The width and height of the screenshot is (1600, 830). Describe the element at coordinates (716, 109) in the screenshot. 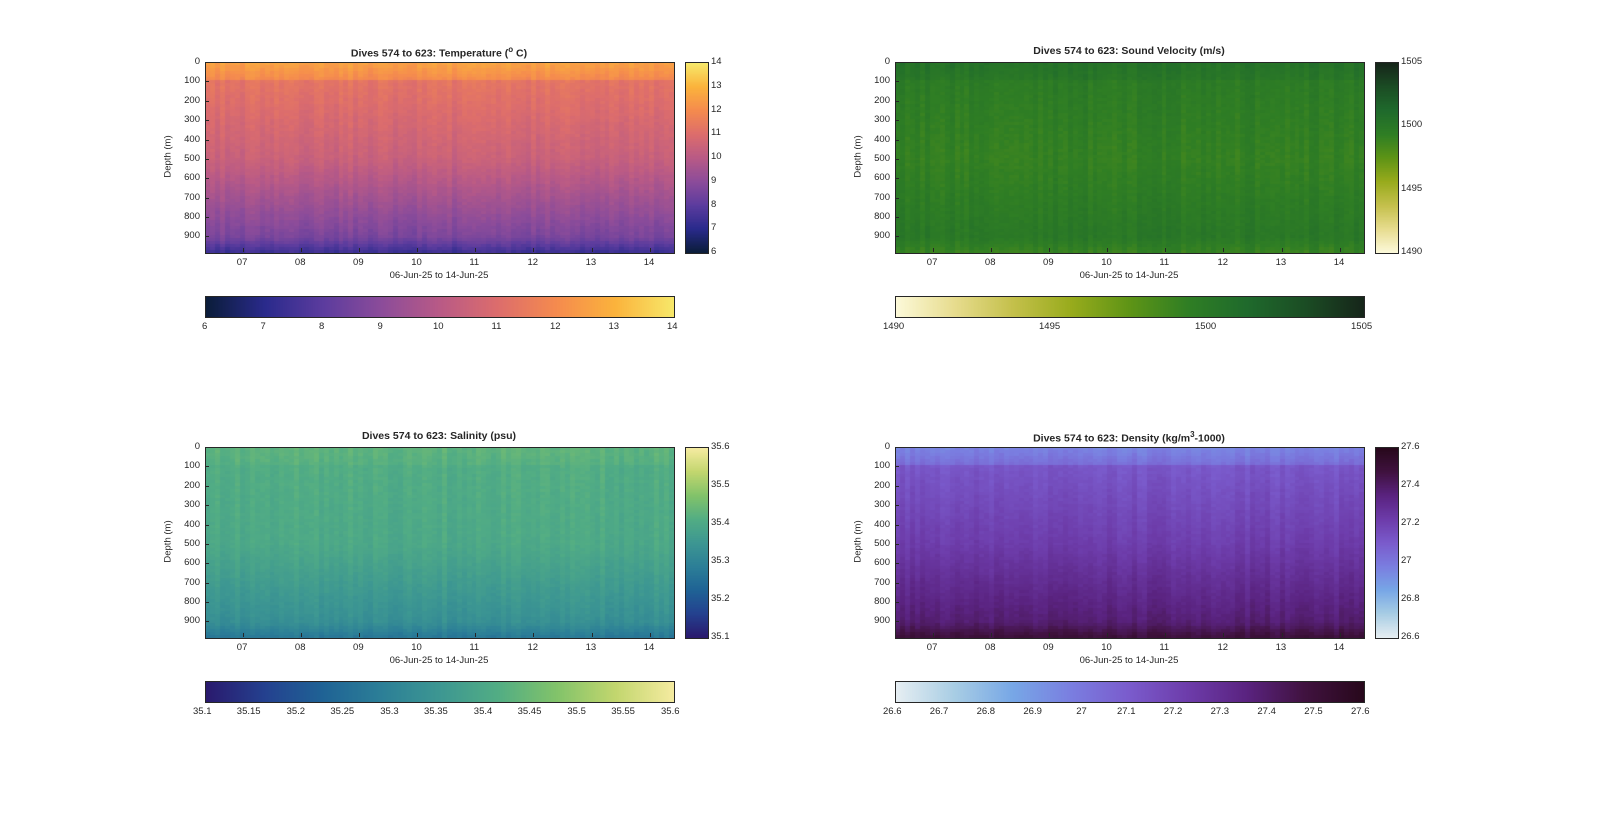

I see `side-colorbar-tick-label: 12` at that location.